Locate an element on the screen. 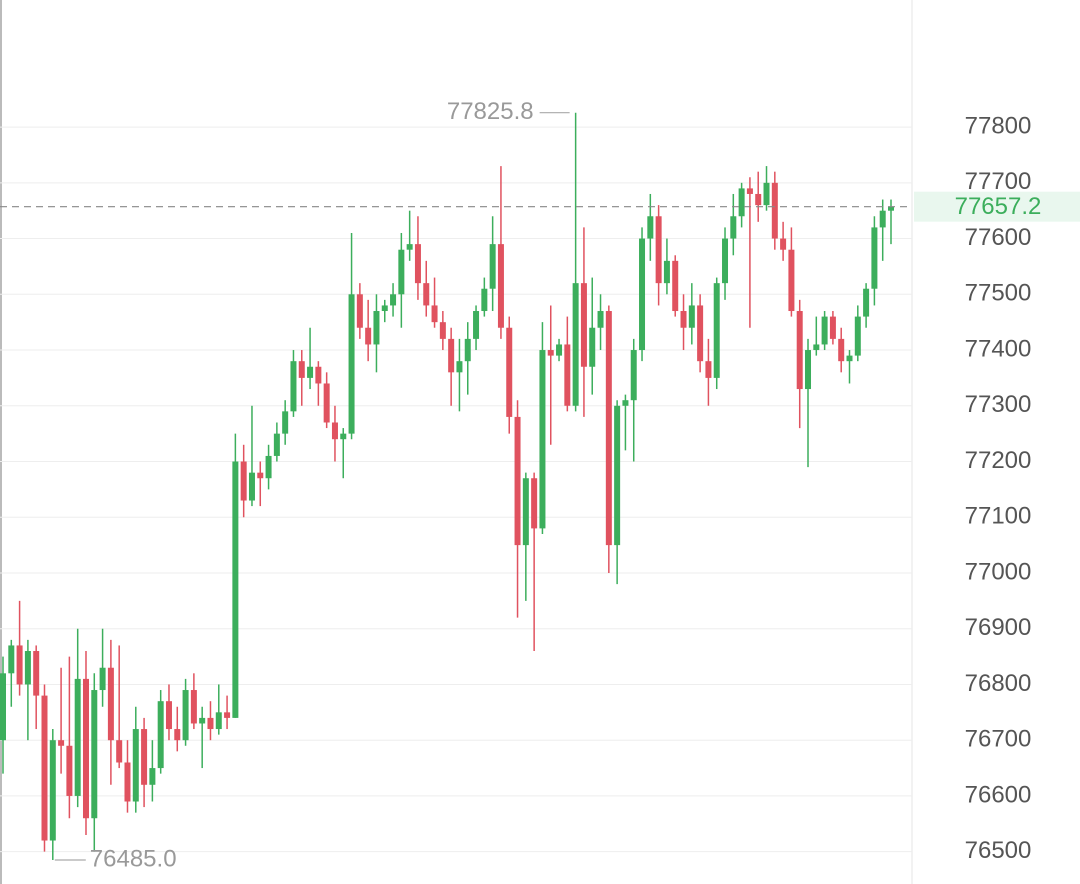  y-tick-label: 77200 is located at coordinates (998, 460).